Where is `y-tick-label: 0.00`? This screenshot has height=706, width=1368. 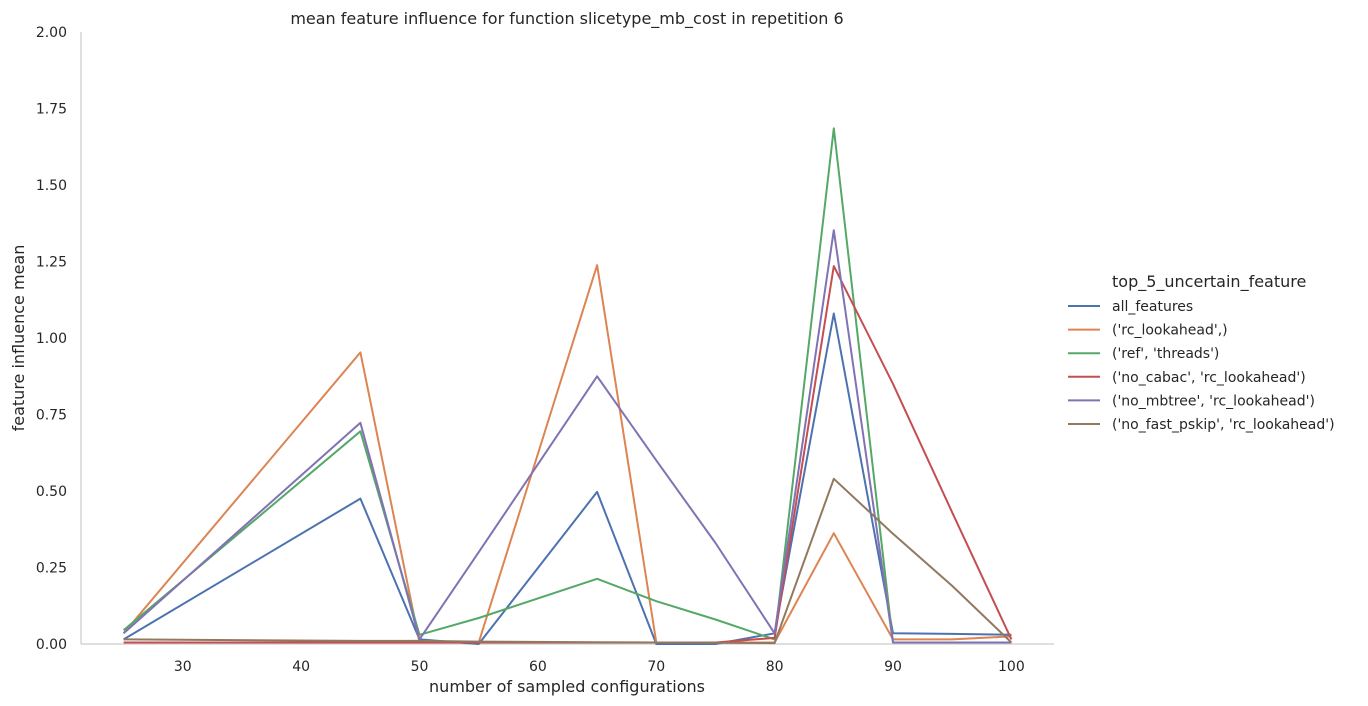 y-tick-label: 0.00 is located at coordinates (51, 645).